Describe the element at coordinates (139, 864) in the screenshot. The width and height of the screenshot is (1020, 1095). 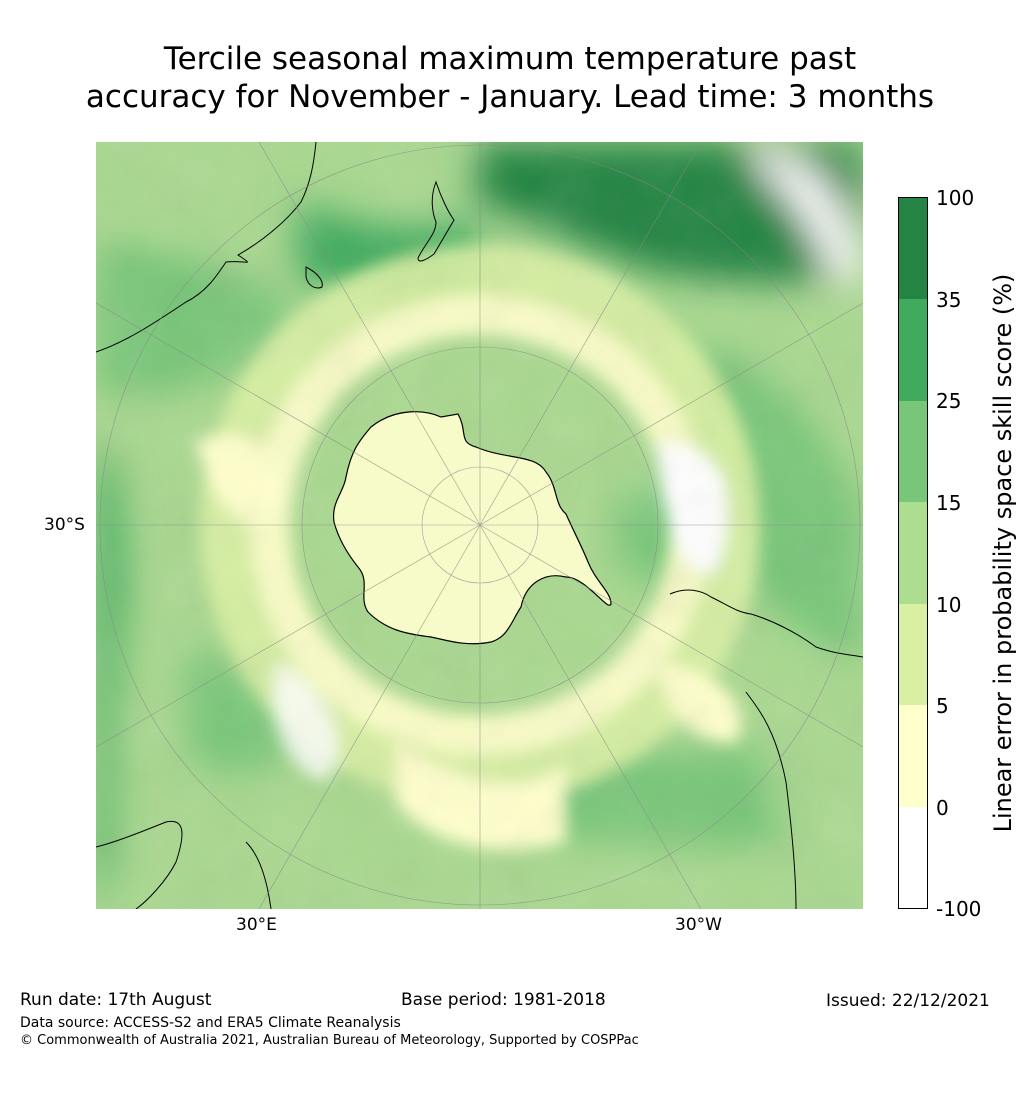
I see `coast-africa` at that location.